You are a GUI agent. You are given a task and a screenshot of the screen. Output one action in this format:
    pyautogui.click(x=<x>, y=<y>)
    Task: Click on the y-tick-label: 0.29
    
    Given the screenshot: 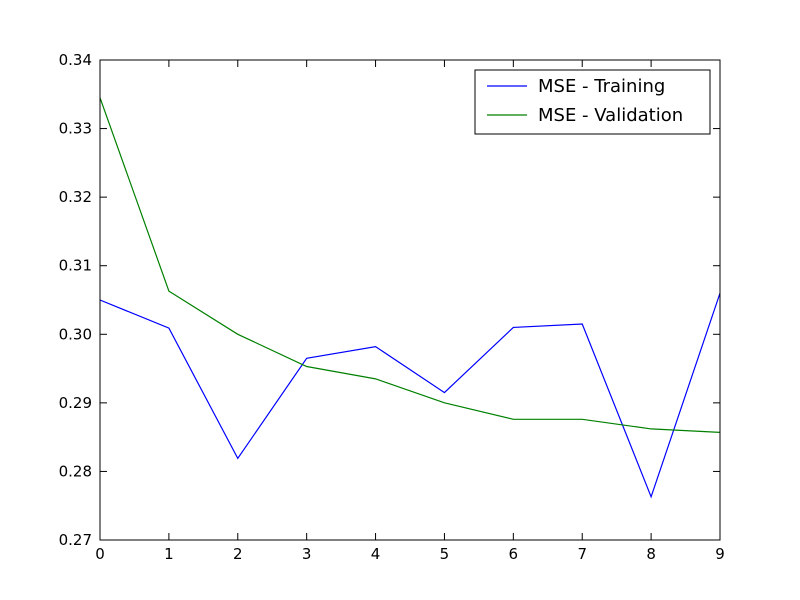 What is the action you would take?
    pyautogui.click(x=75, y=403)
    